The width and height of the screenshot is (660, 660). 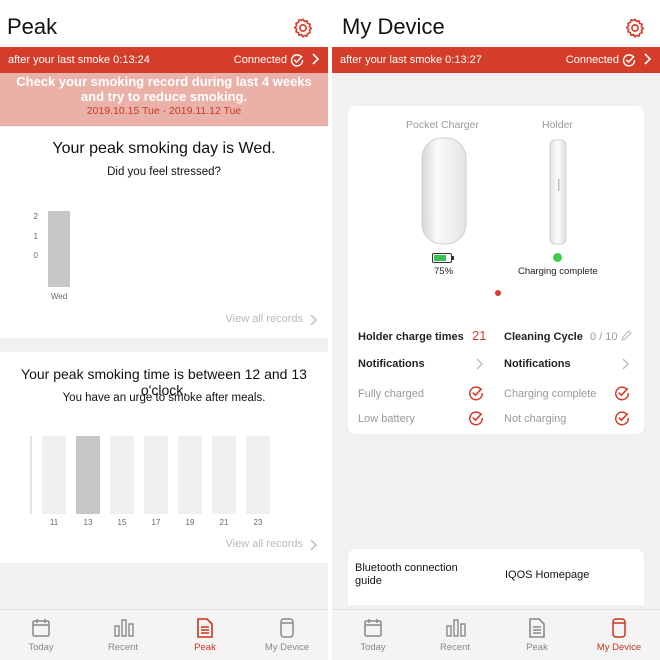 What do you see at coordinates (54, 522) in the screenshot?
I see `x-tick-label: 11` at bounding box center [54, 522].